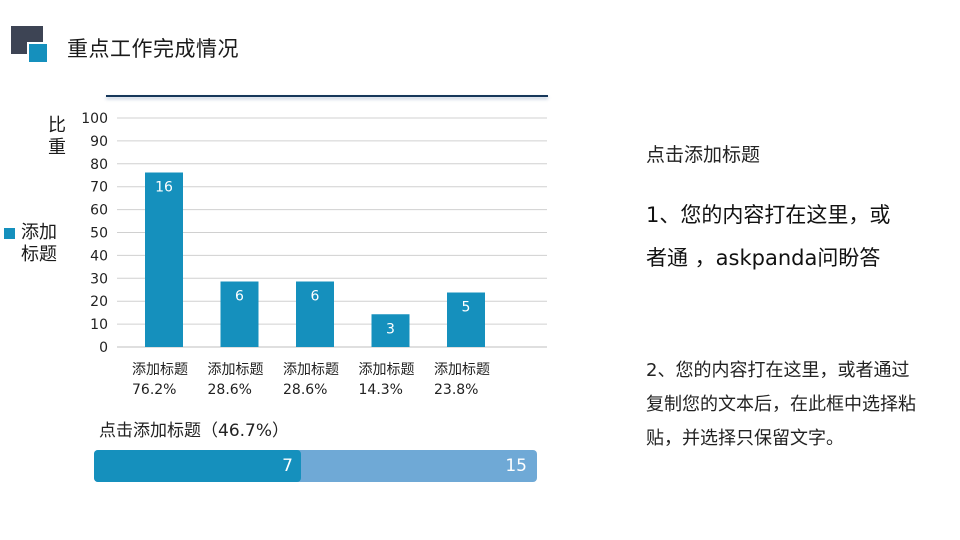 The height and width of the screenshot is (540, 960). Describe the element at coordinates (153, 49) in the screenshot. I see `page-title: 重点工作完成情况` at that location.